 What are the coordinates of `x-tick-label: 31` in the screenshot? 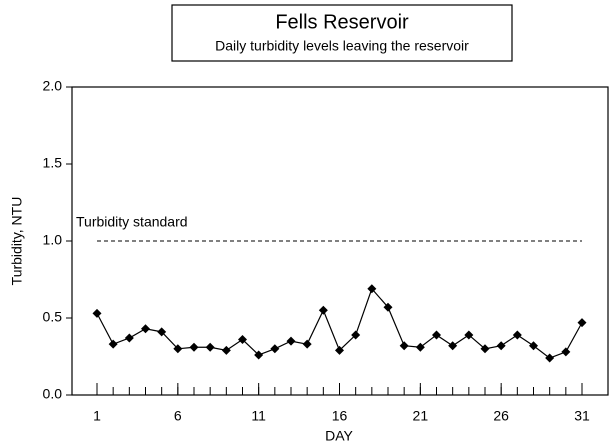 It's located at (582, 416).